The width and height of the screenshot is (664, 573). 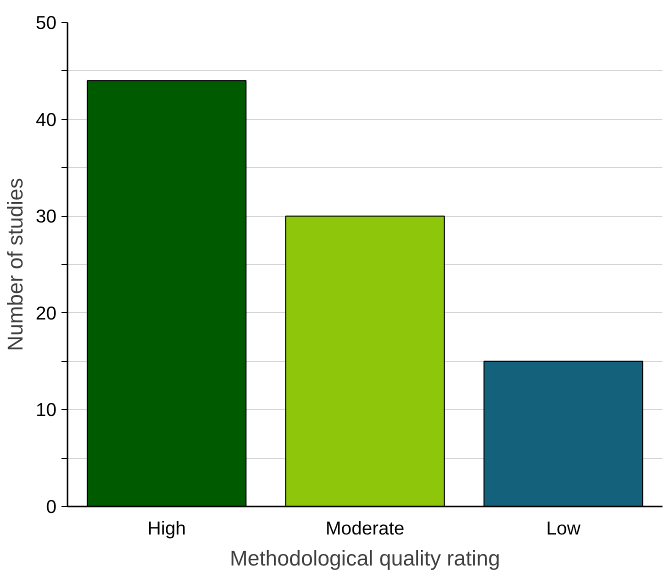 What do you see at coordinates (365, 558) in the screenshot?
I see `x-axis-title: Methodological quality rating` at bounding box center [365, 558].